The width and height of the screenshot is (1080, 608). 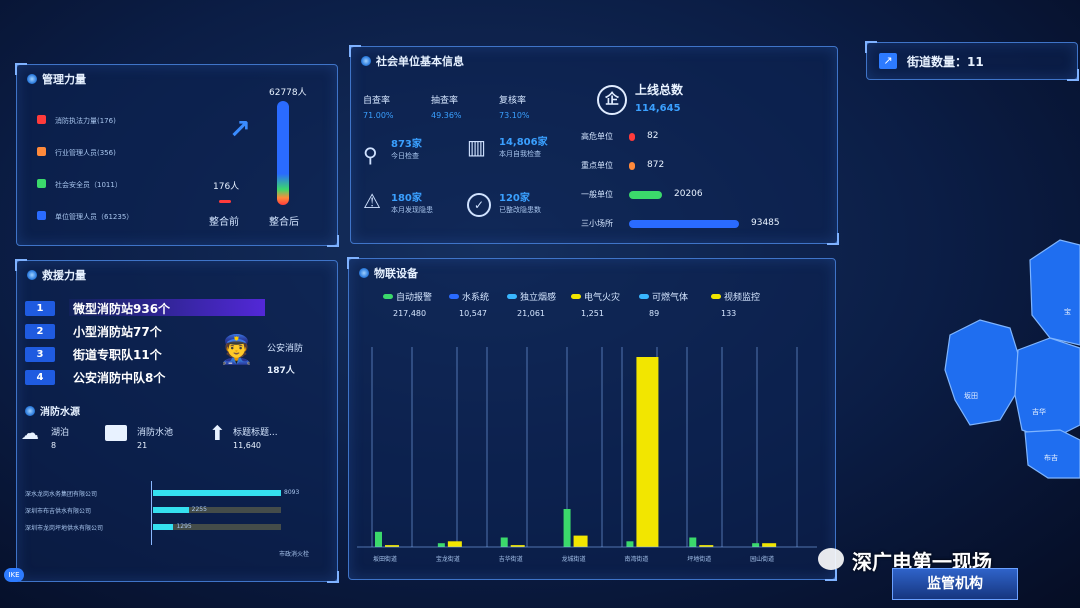 What do you see at coordinates (699, 559) in the screenshot?
I see `iot-category-label: 坪地街道` at bounding box center [699, 559].